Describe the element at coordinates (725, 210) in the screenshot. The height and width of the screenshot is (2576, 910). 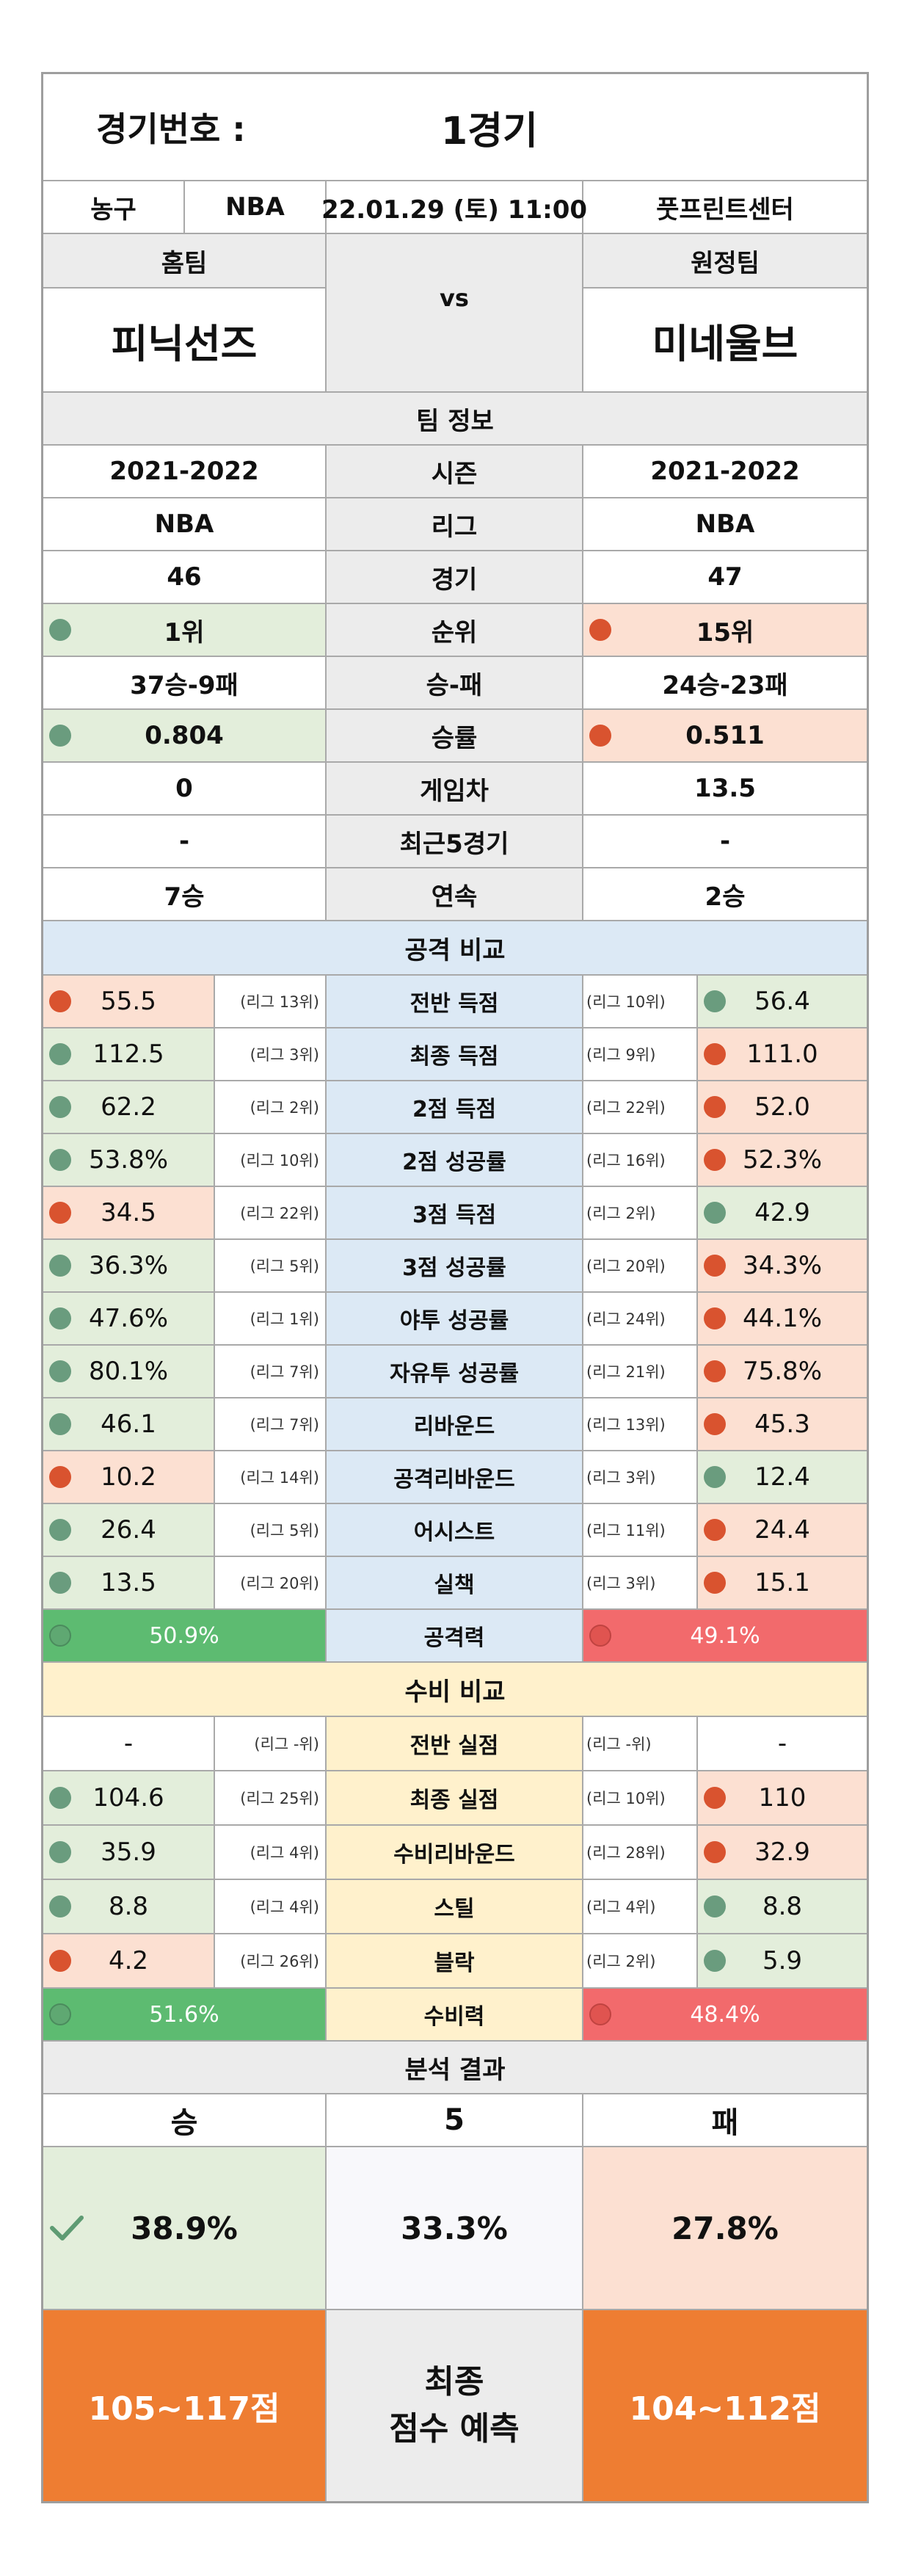
I see `venue: 풋프린트센터` at that location.